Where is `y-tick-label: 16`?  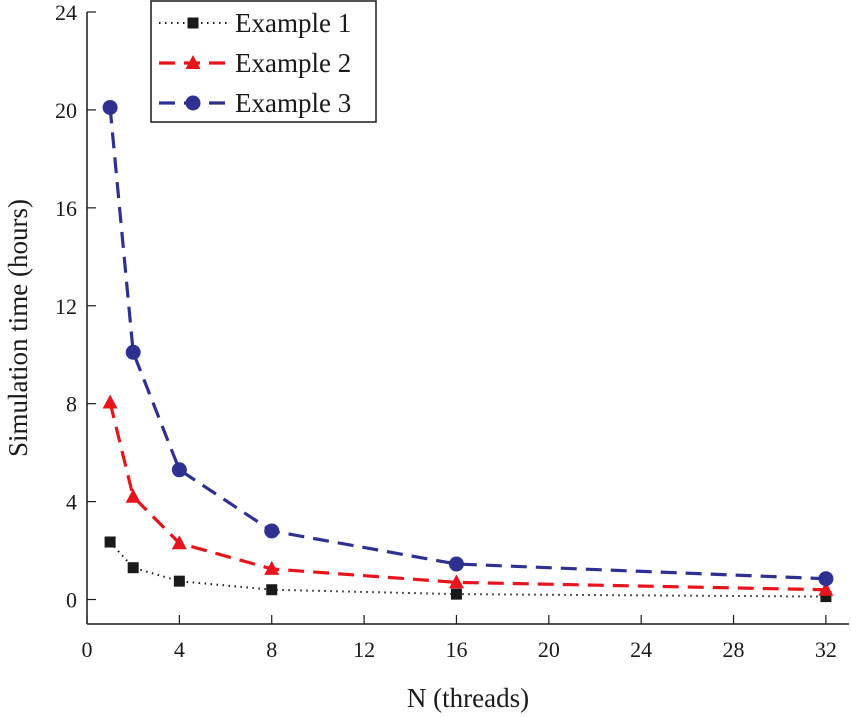
y-tick-label: 16 is located at coordinates (66, 208).